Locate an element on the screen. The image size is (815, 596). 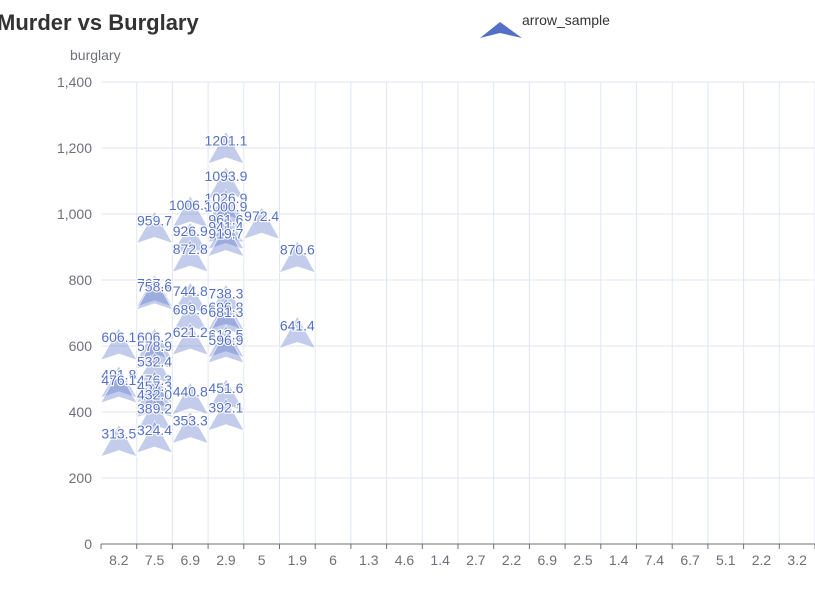
x-tick-label: 5.1 is located at coordinates (726, 560).